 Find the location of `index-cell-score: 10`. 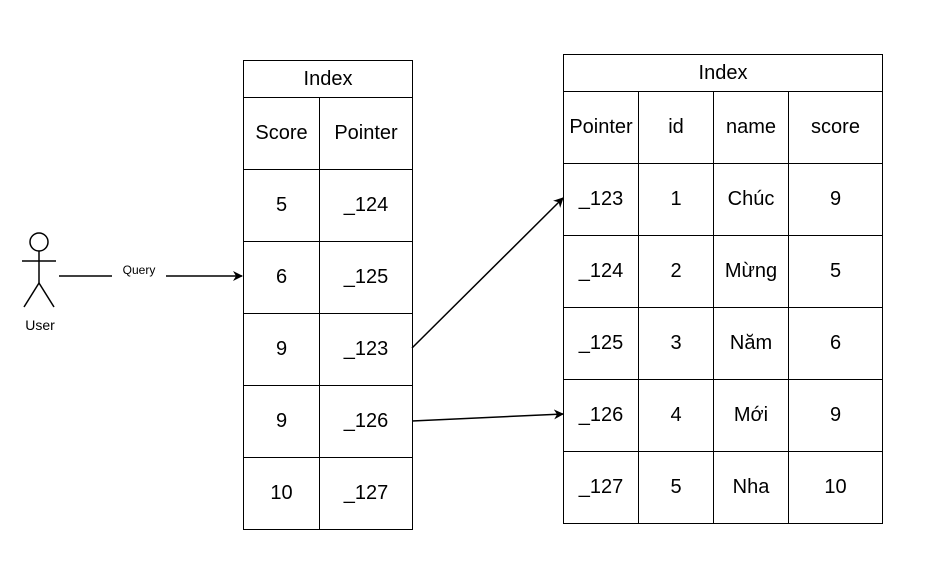

index-cell-score: 10 is located at coordinates (281, 493).